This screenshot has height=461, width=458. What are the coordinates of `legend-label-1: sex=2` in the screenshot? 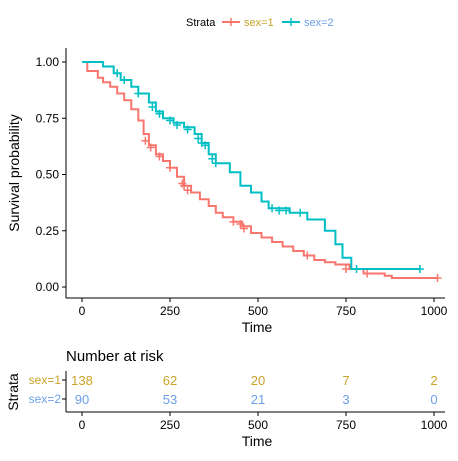 It's located at (319, 23).